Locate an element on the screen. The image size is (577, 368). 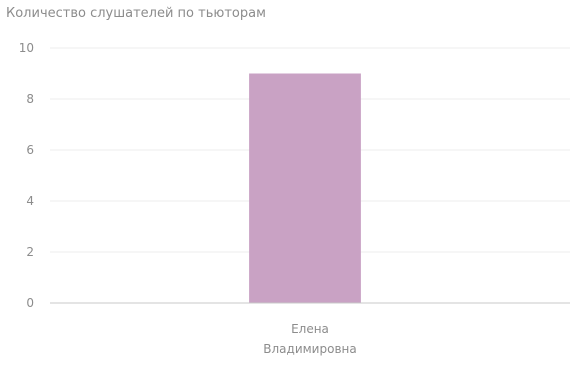
y-tick-label-2: 2 is located at coordinates (30, 252).